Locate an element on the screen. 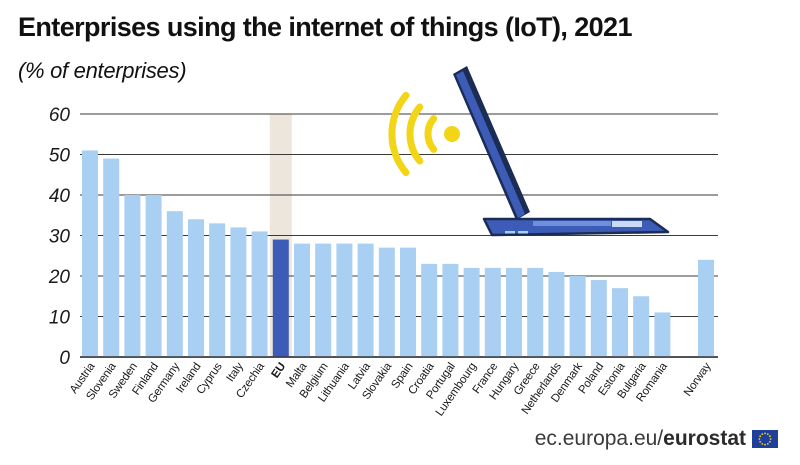 The image size is (800, 465). bar-hungary is located at coordinates (514, 312).